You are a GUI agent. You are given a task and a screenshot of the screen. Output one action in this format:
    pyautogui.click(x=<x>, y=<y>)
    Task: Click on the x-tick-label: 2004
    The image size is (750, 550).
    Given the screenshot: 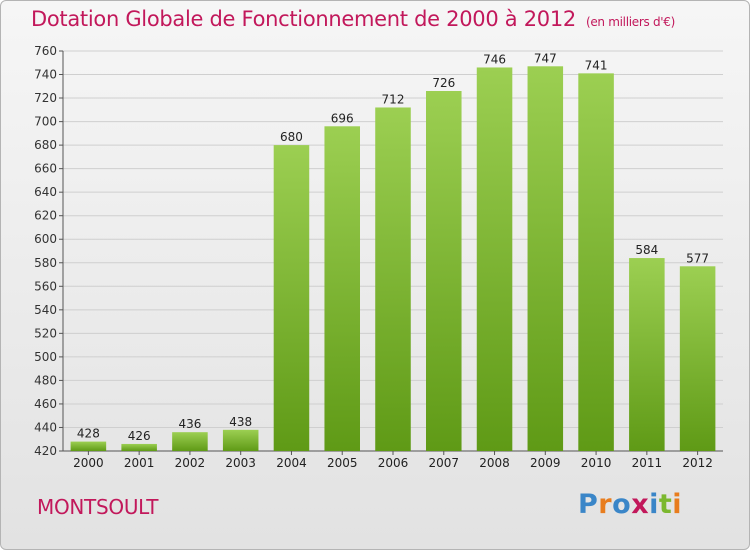 What is the action you would take?
    pyautogui.click(x=291, y=463)
    